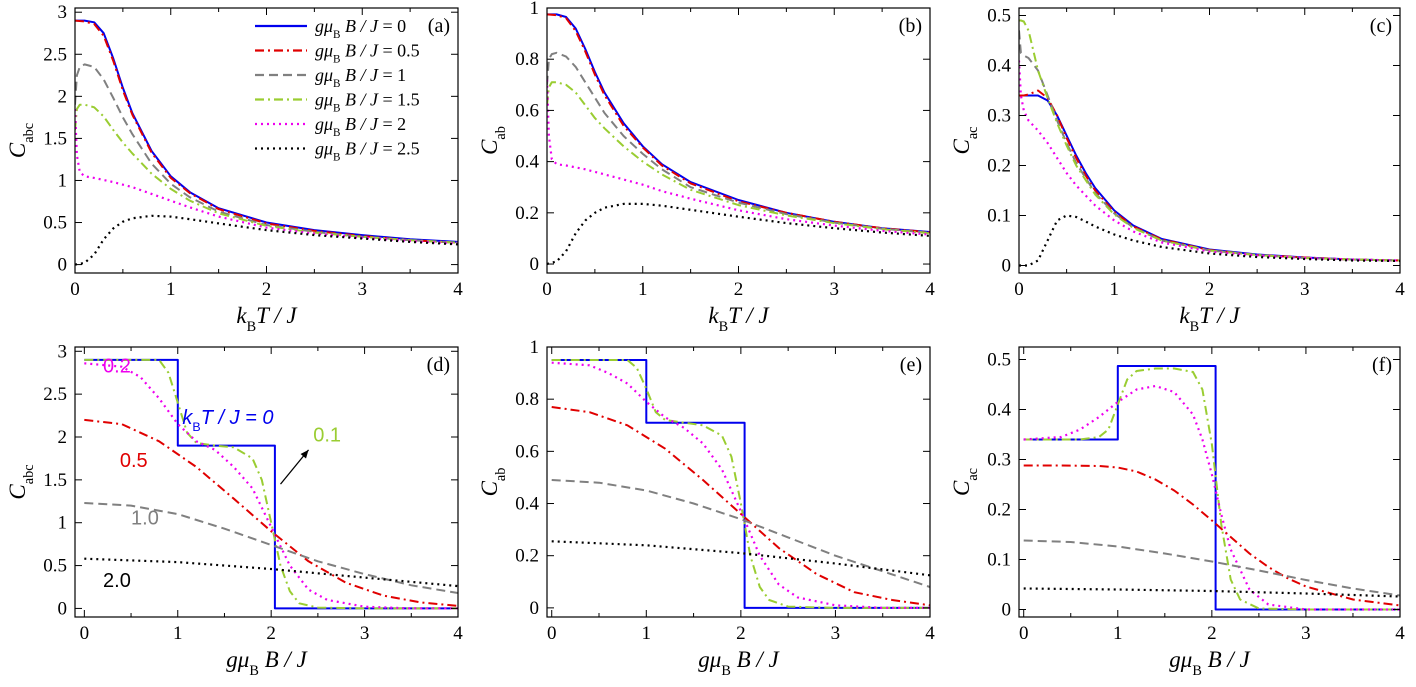 The image size is (1416, 687). Describe the element at coordinates (367, 102) in the screenshot. I see `legend-label: gμB B / J = 1.5` at that location.